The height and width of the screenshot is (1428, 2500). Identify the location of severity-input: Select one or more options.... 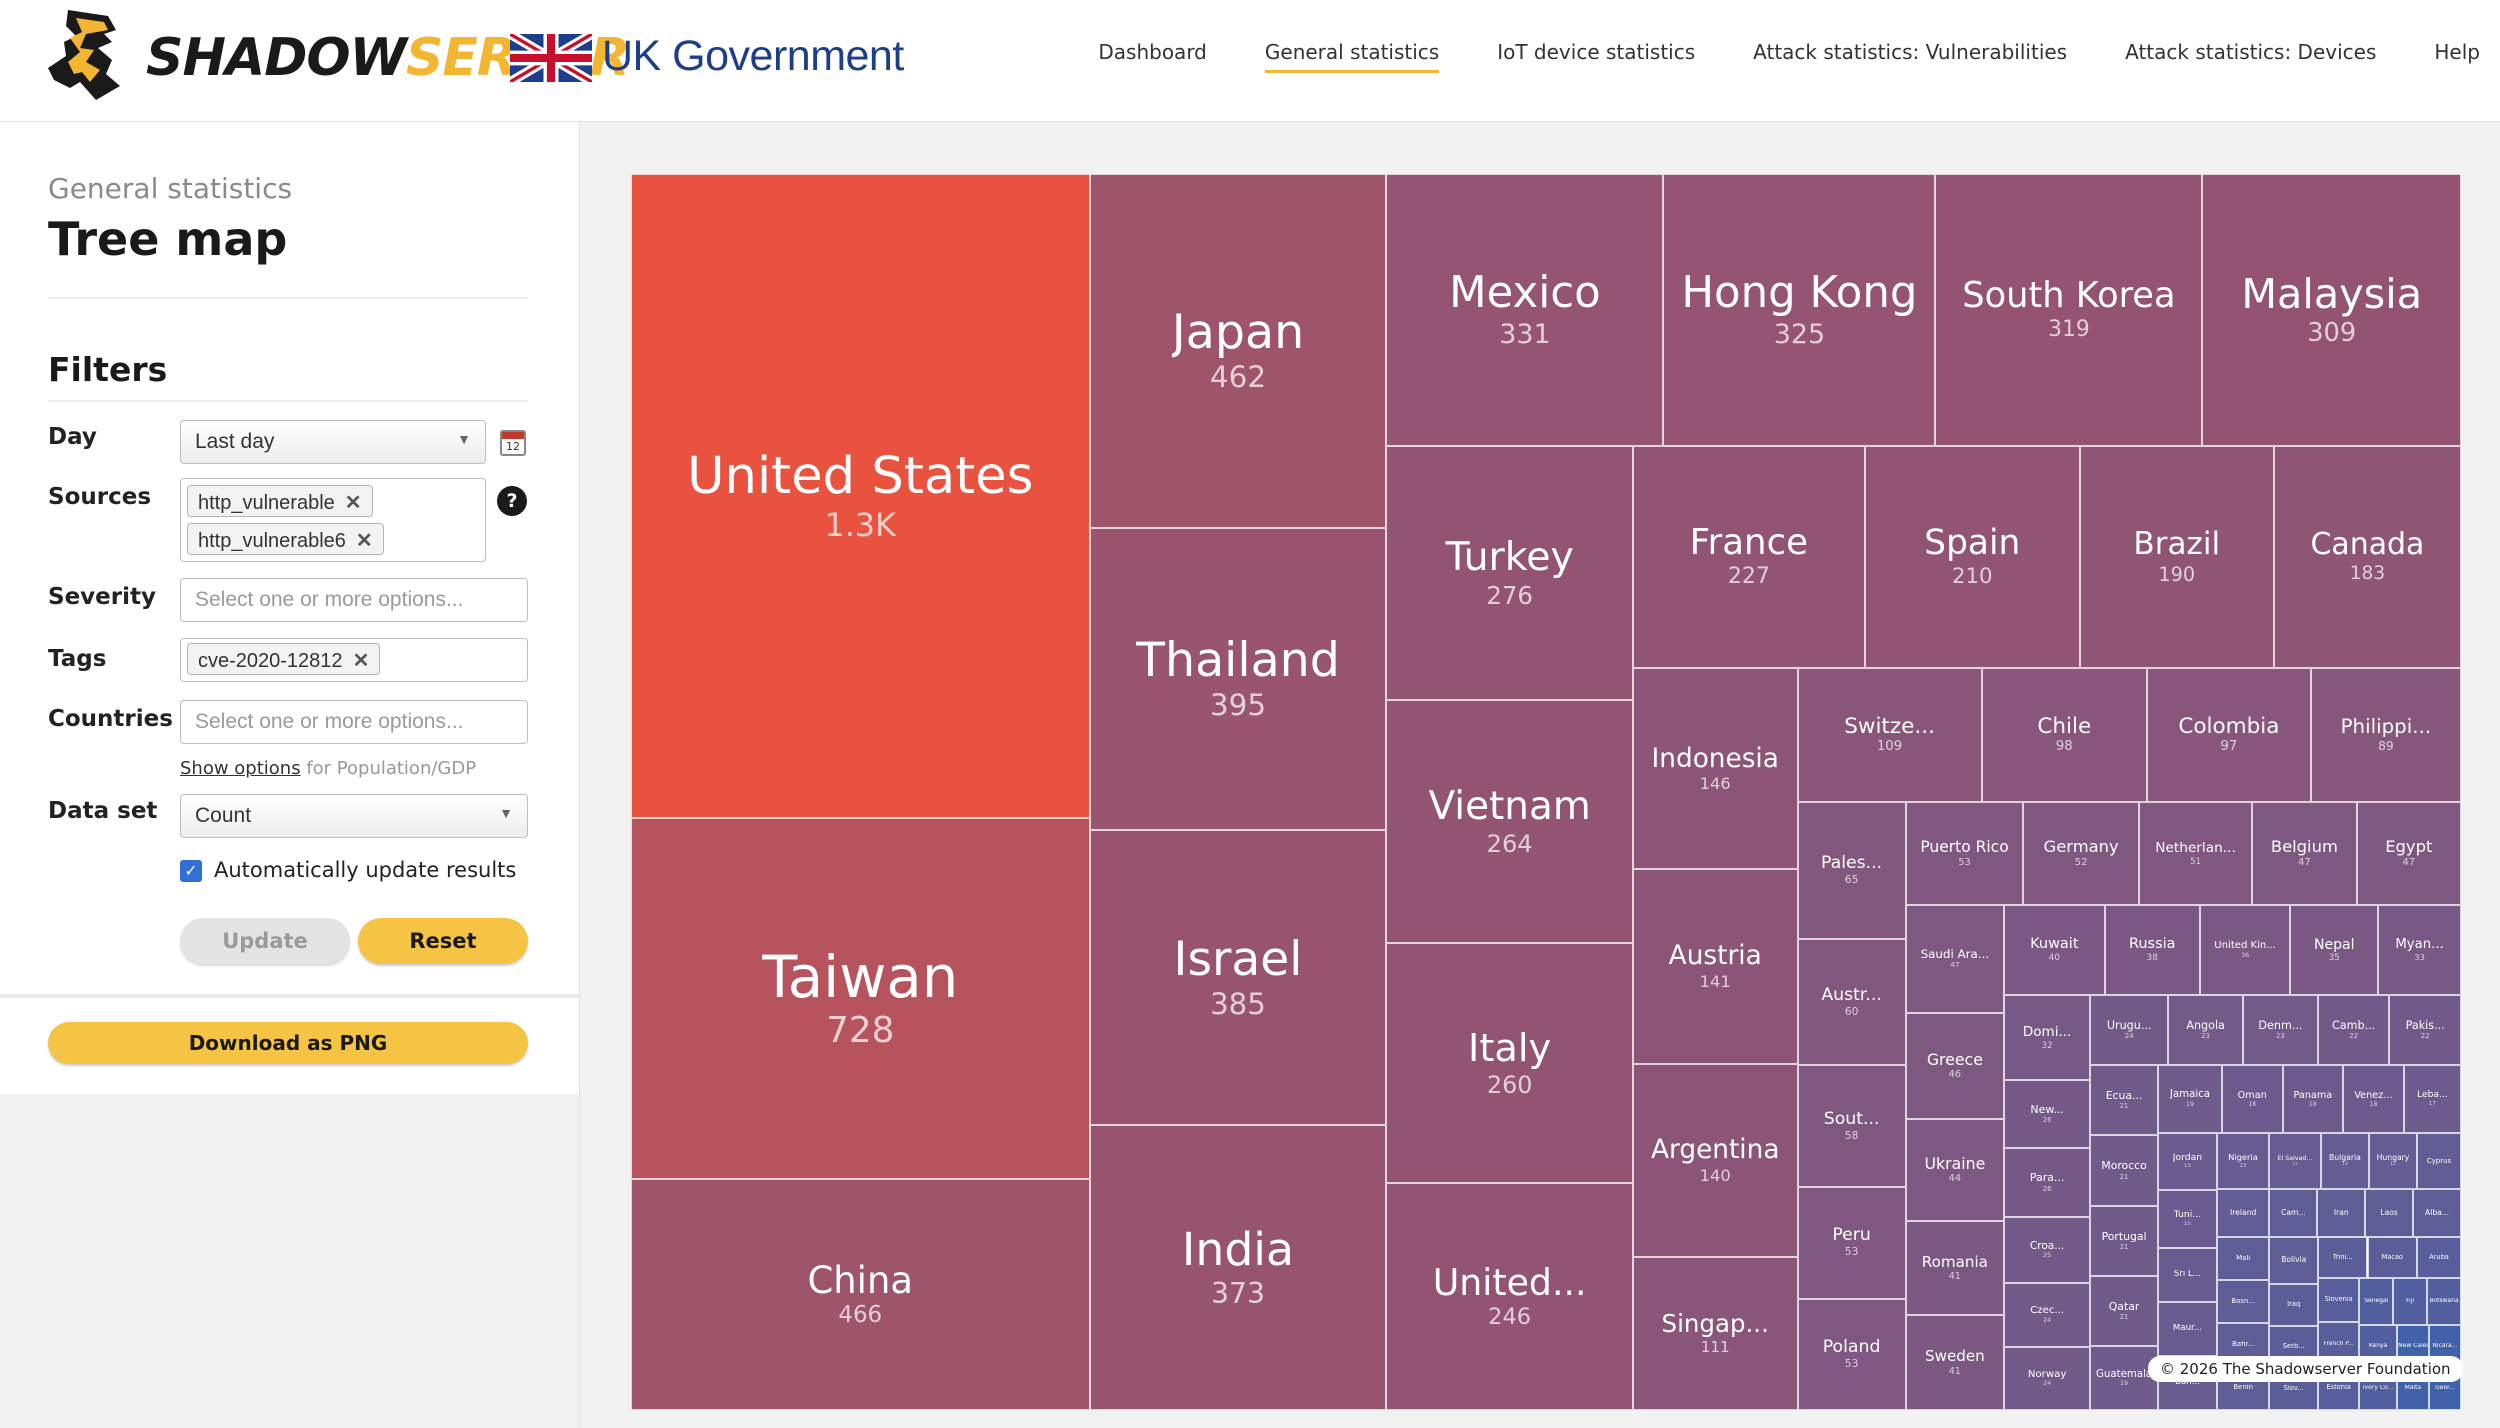
(354, 600).